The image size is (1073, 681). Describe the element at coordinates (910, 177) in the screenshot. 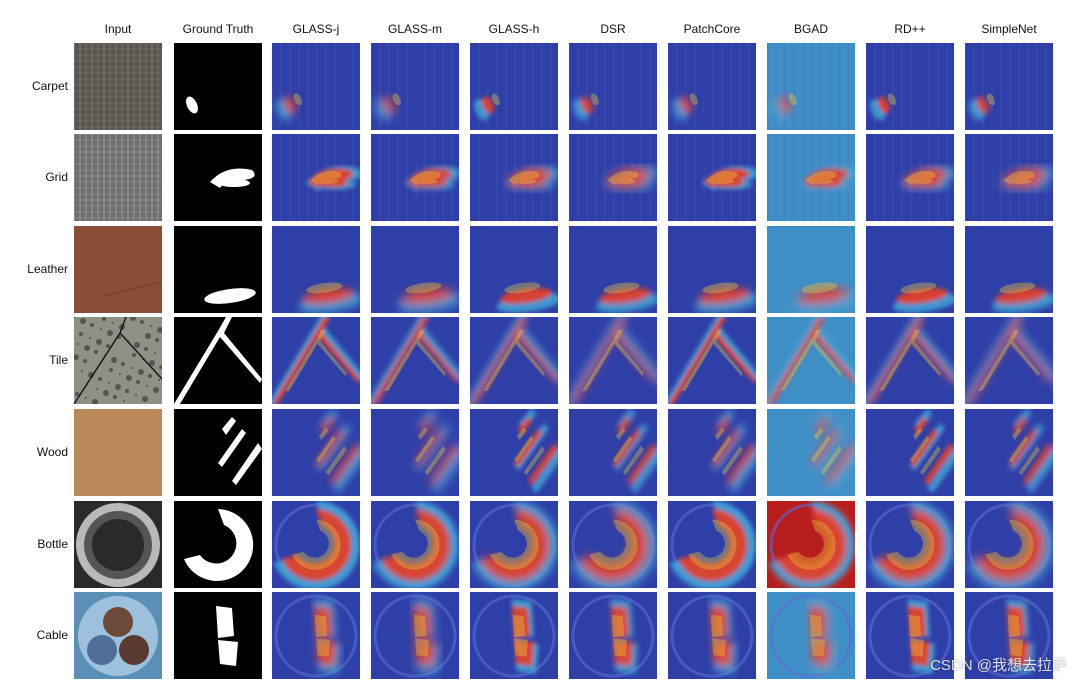

I see `thumbnail-grid-rd` at that location.